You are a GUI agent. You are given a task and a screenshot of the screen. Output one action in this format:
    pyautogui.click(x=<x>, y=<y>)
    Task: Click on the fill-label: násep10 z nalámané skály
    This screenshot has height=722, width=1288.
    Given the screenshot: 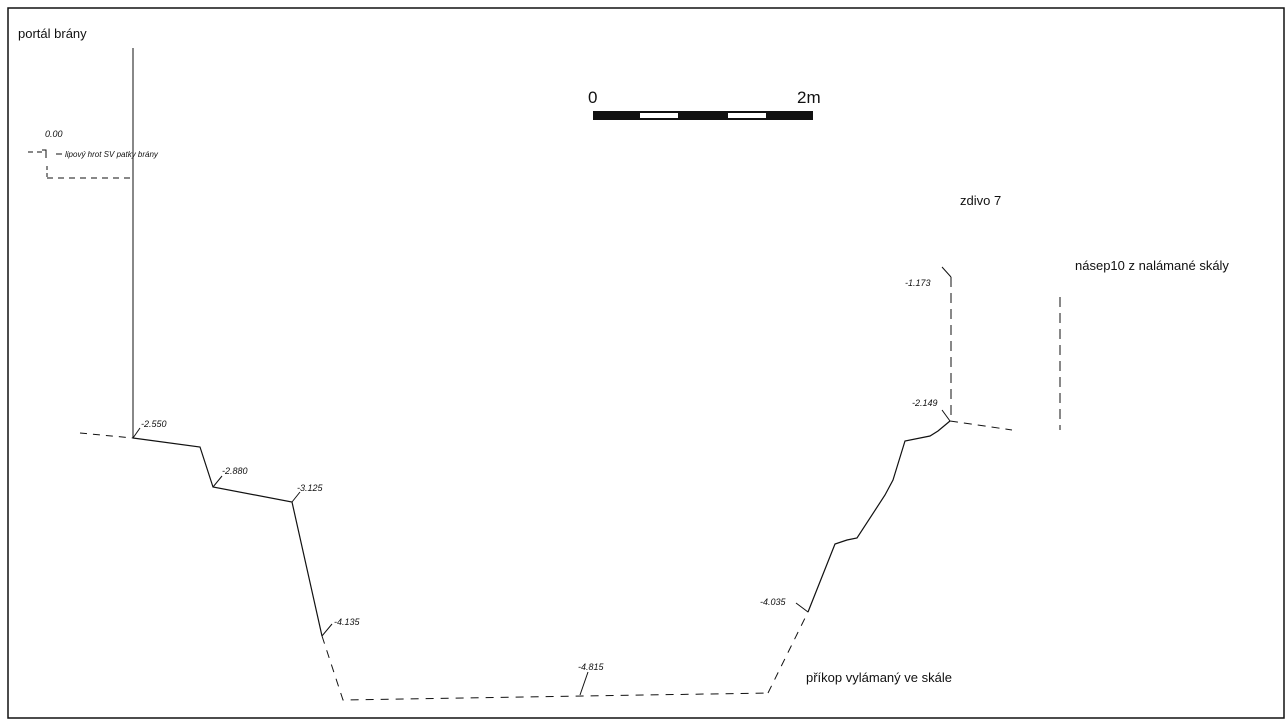 What is the action you would take?
    pyautogui.click(x=1152, y=265)
    